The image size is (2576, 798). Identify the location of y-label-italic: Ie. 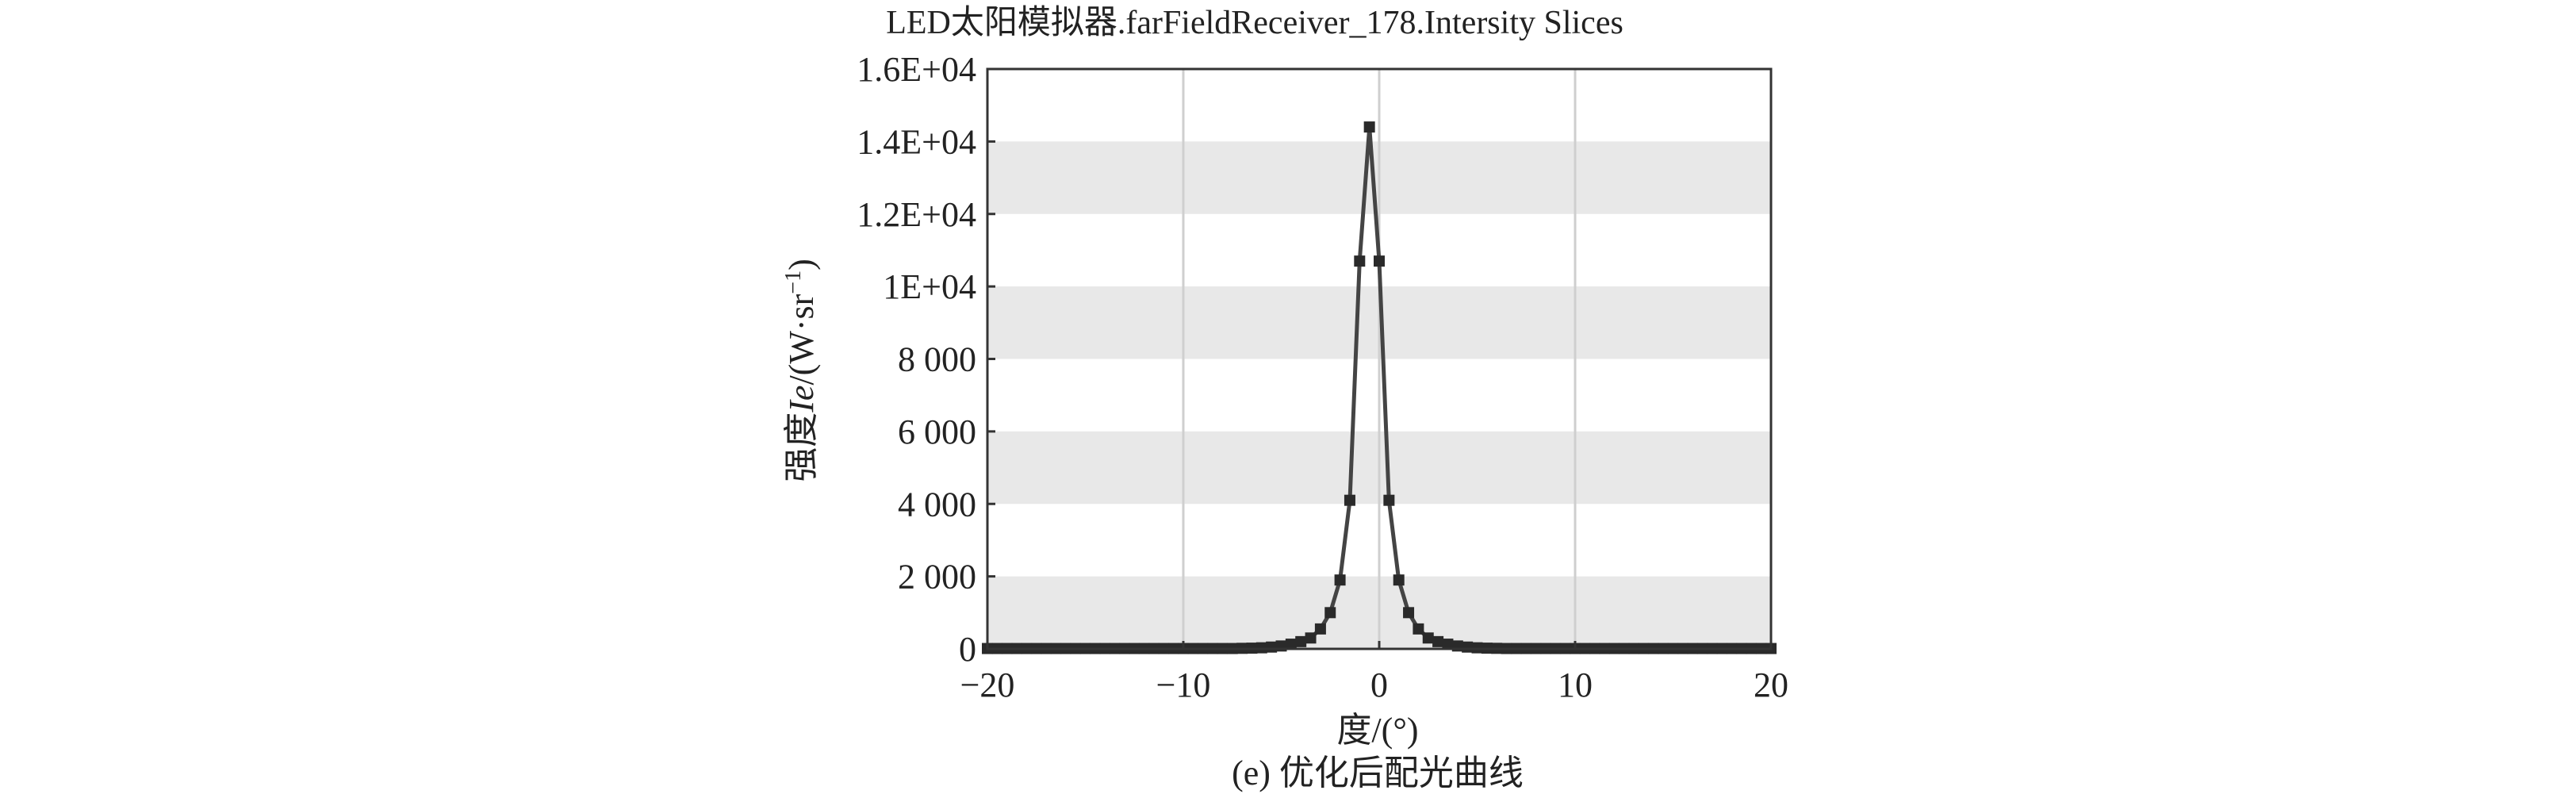
(801, 399).